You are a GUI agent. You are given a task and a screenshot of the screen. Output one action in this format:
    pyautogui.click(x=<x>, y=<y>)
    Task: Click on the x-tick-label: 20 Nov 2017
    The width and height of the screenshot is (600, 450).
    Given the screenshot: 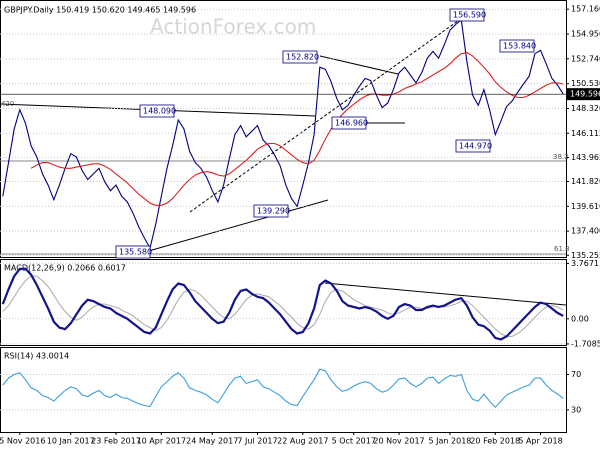 What is the action you would take?
    pyautogui.click(x=398, y=441)
    